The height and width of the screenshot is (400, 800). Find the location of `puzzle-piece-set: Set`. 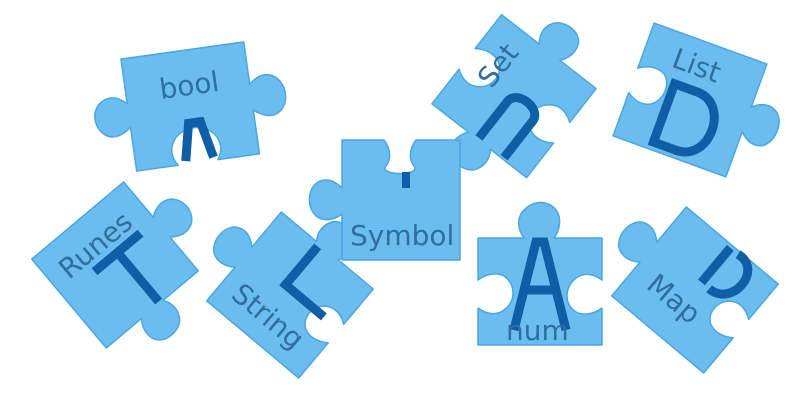

puzzle-piece-set: Set is located at coordinates (514, 96).